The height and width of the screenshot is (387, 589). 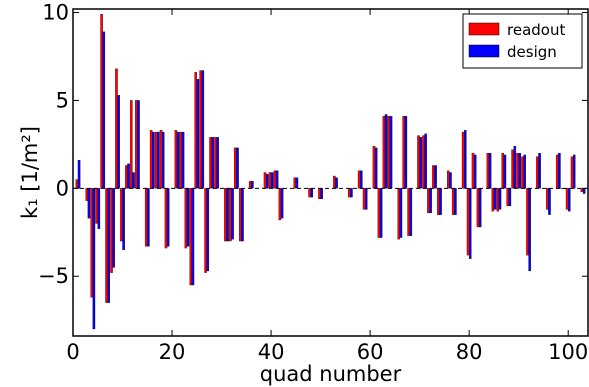 What do you see at coordinates (62, 188) in the screenshot?
I see `y-tick-label: 0` at bounding box center [62, 188].